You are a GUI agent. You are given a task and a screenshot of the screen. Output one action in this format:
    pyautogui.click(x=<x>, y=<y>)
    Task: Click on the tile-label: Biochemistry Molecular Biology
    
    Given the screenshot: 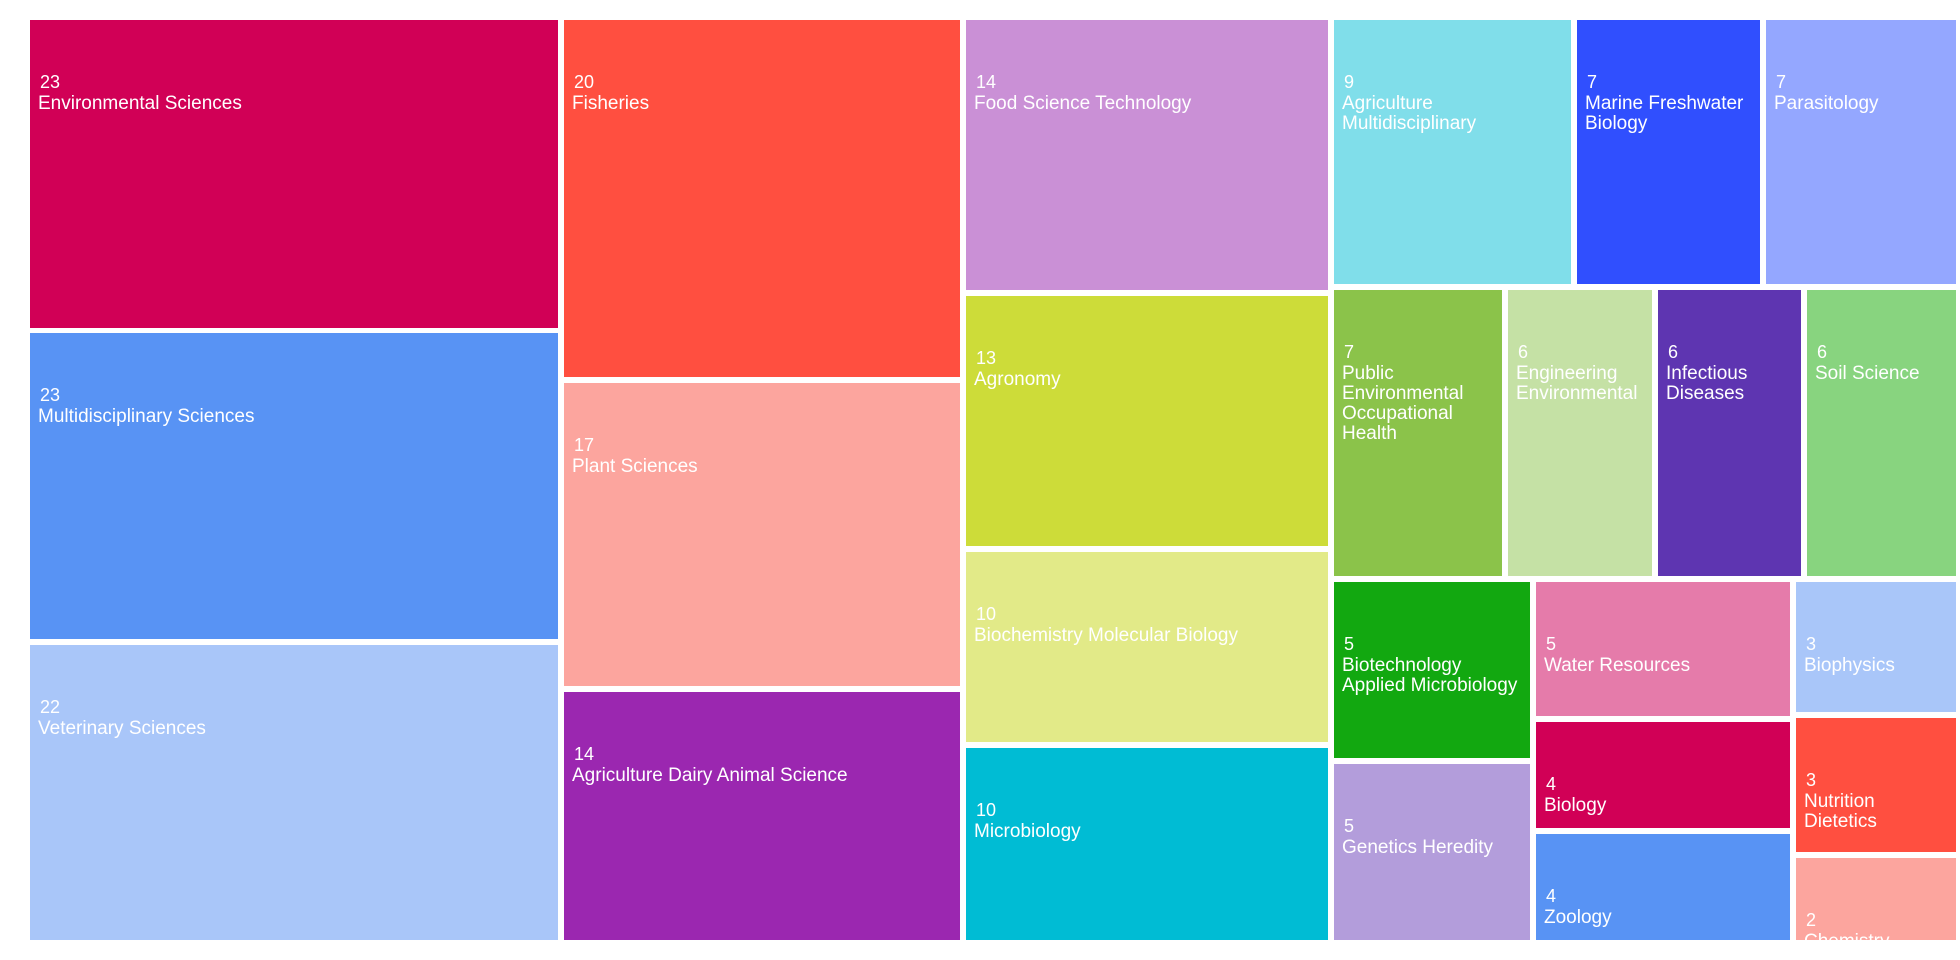 What is the action you would take?
    pyautogui.click(x=1106, y=635)
    